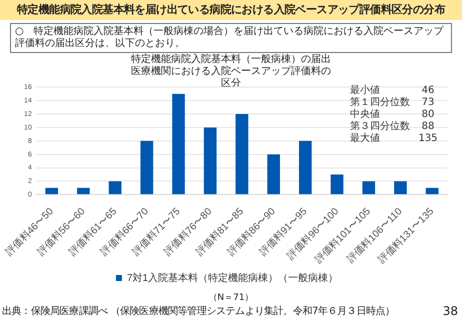  Describe the element at coordinates (198, 312) in the screenshot. I see `source-note: 出典：保険局医療課調べ （保険医療機関等管理システムより集計。令和7年６月３日時点）` at that location.